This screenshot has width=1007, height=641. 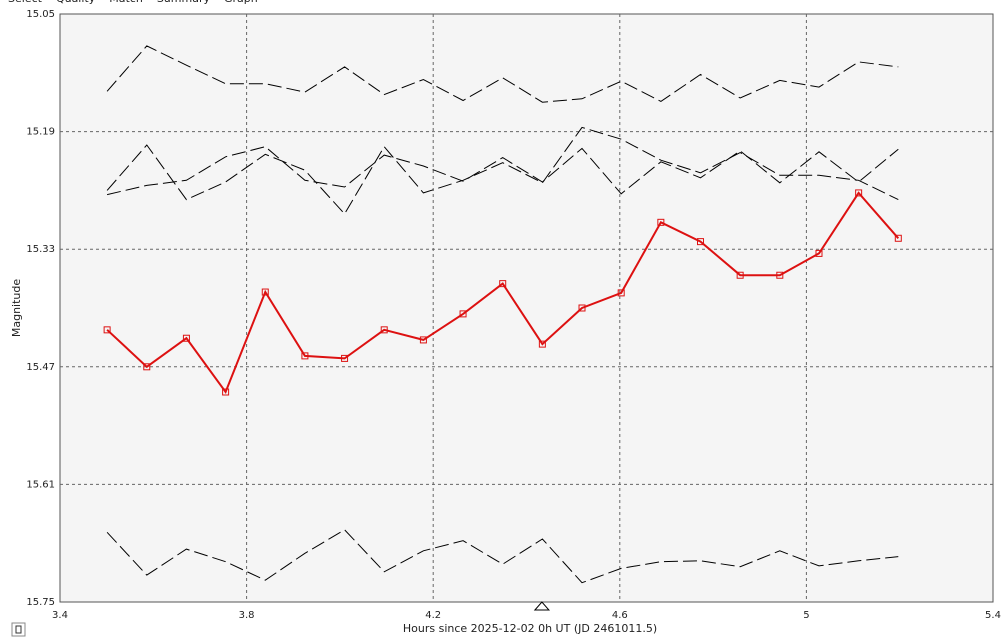 What do you see at coordinates (993, 615) in the screenshot?
I see `x-tick-label: 5.4` at bounding box center [993, 615].